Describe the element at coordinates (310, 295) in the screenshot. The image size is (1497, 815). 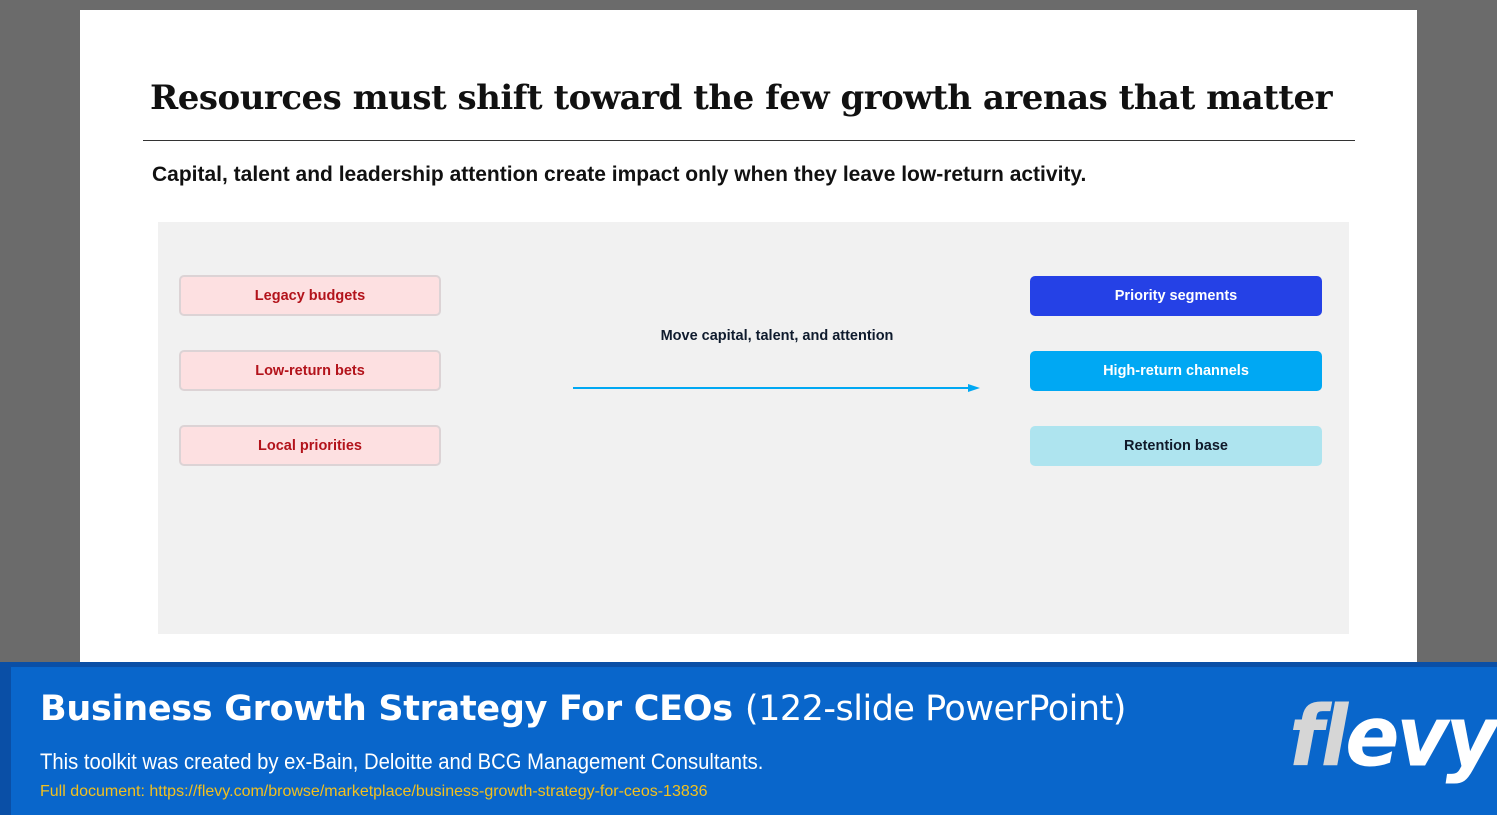
I see `source-box-legacy-budgets: Legacy budgets` at that location.